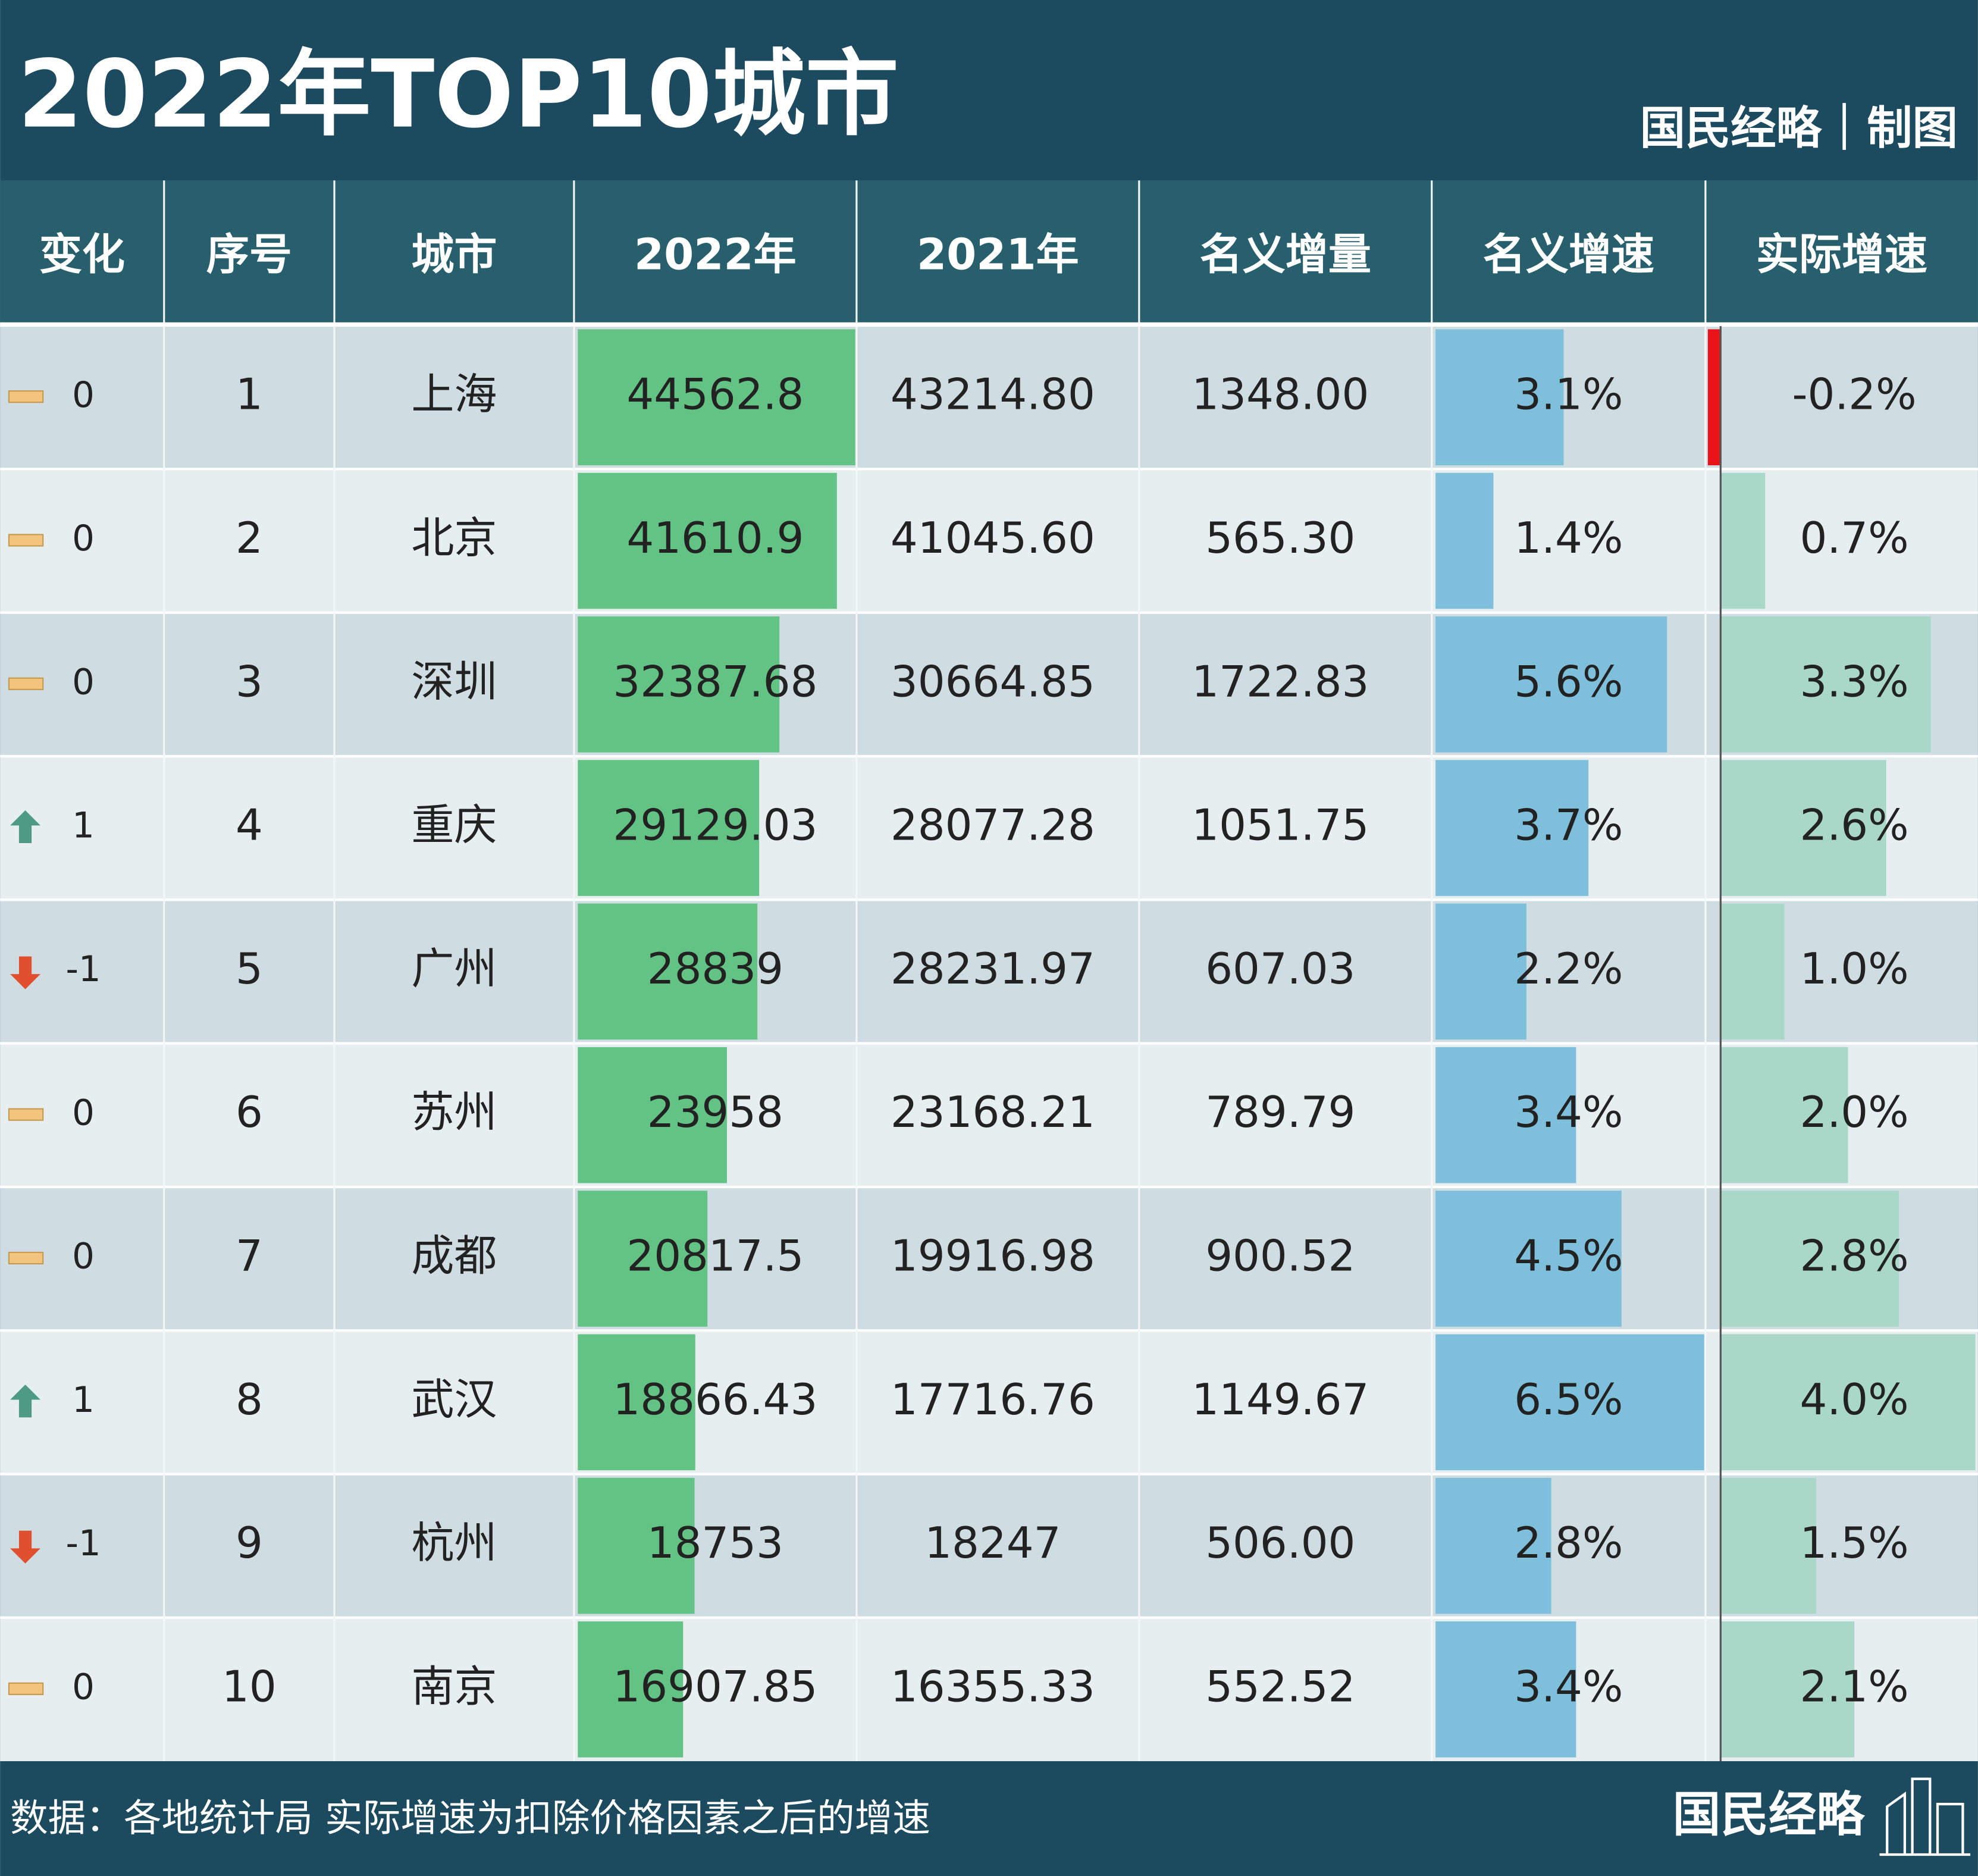  What do you see at coordinates (1280, 1113) in the screenshot?
I see `cell-text: 789.79` at bounding box center [1280, 1113].